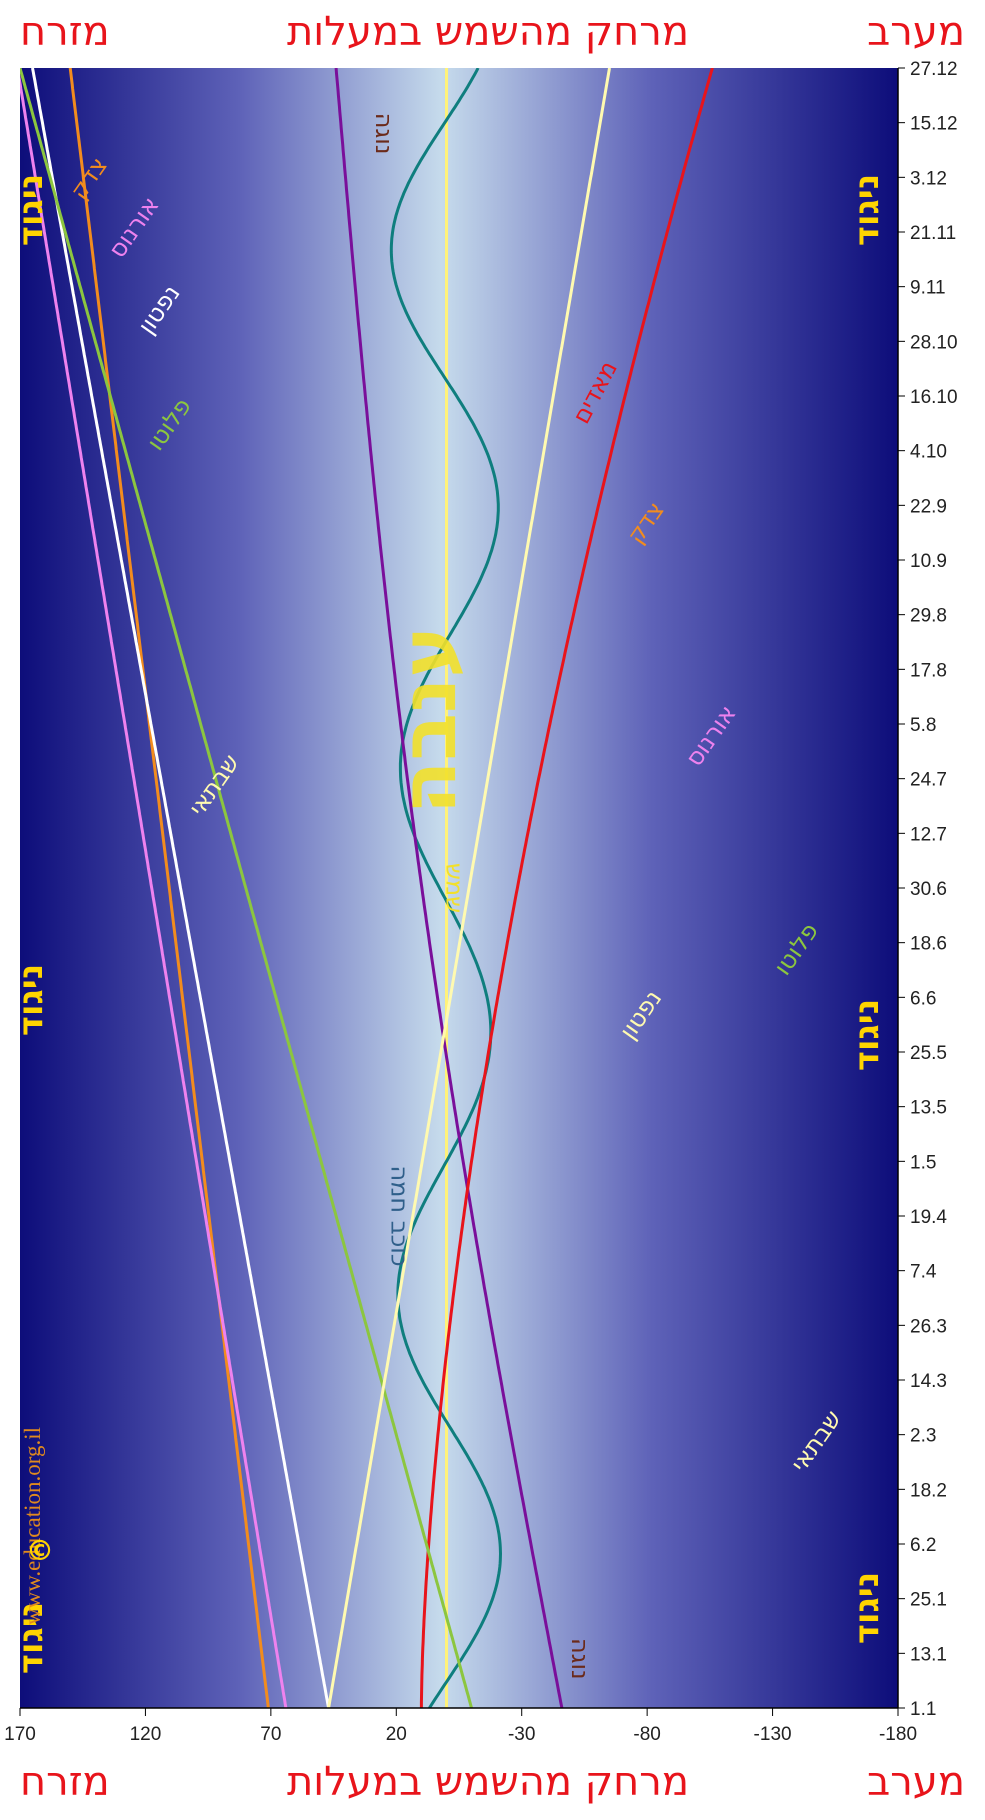 This screenshot has height=1820, width=985. I want to click on y-tick-label: 9.11, so click(928, 288).